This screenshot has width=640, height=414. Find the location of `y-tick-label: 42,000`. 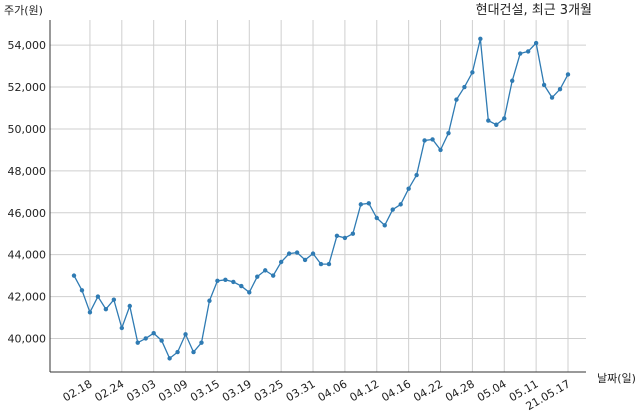

y-tick-label: 42,000 is located at coordinates (27, 297).